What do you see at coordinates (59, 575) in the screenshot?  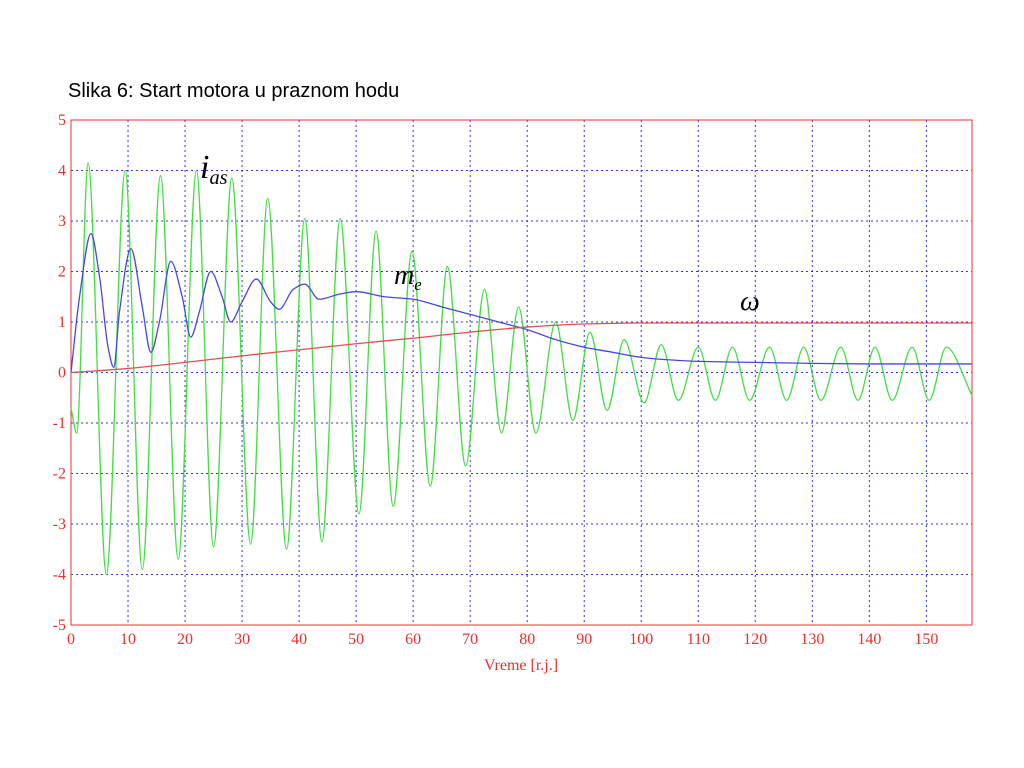 I see `y-tick-label: -4` at bounding box center [59, 575].